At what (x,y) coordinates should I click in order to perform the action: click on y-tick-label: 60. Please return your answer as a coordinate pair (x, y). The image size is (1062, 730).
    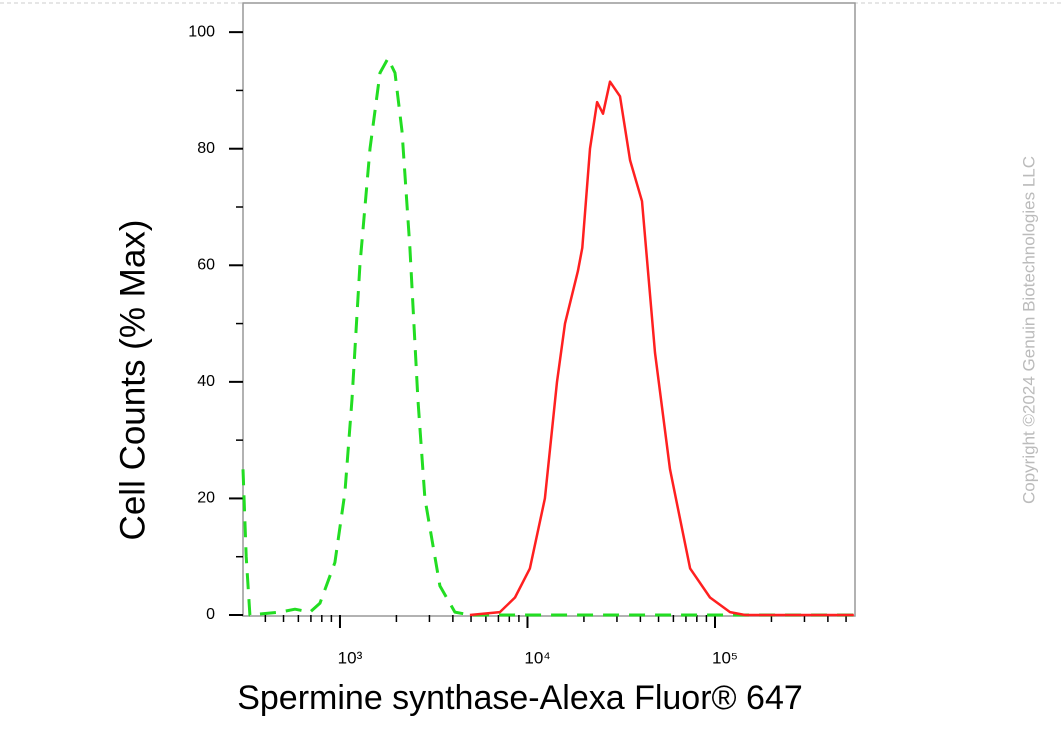
    Looking at the image, I should click on (206, 265).